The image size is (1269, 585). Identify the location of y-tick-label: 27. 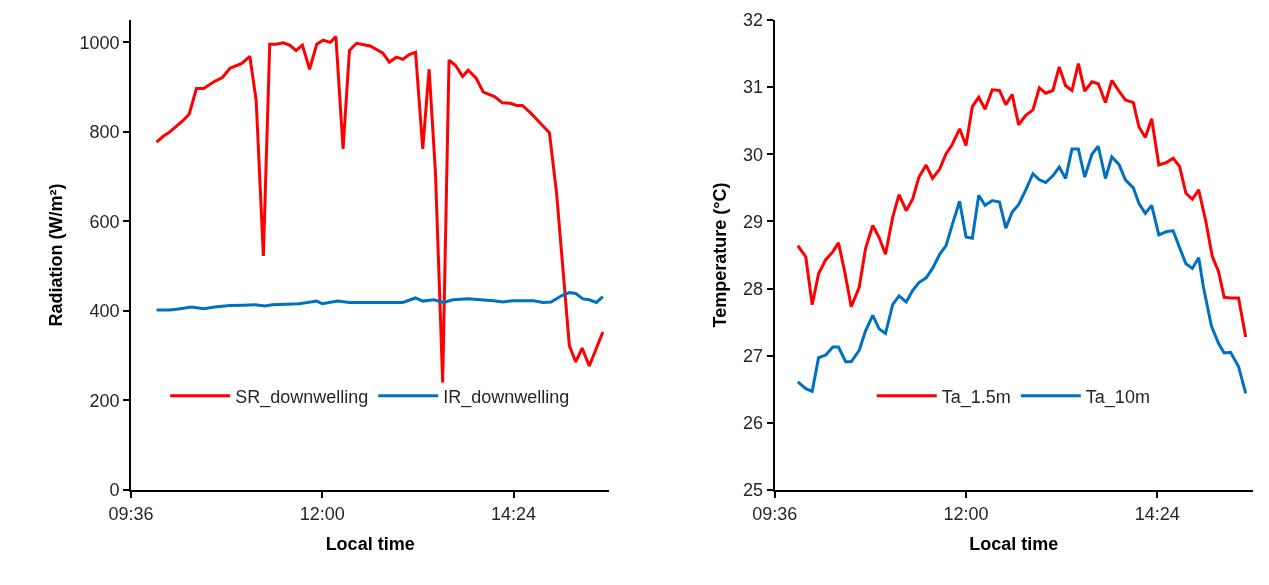
(753, 356).